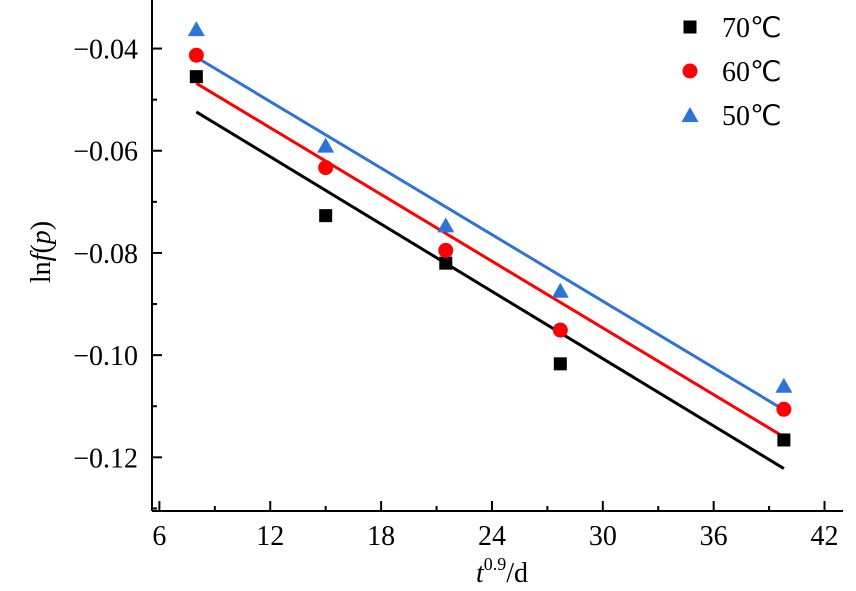  I want to click on y-tick-label: −0.10, so click(105, 356).